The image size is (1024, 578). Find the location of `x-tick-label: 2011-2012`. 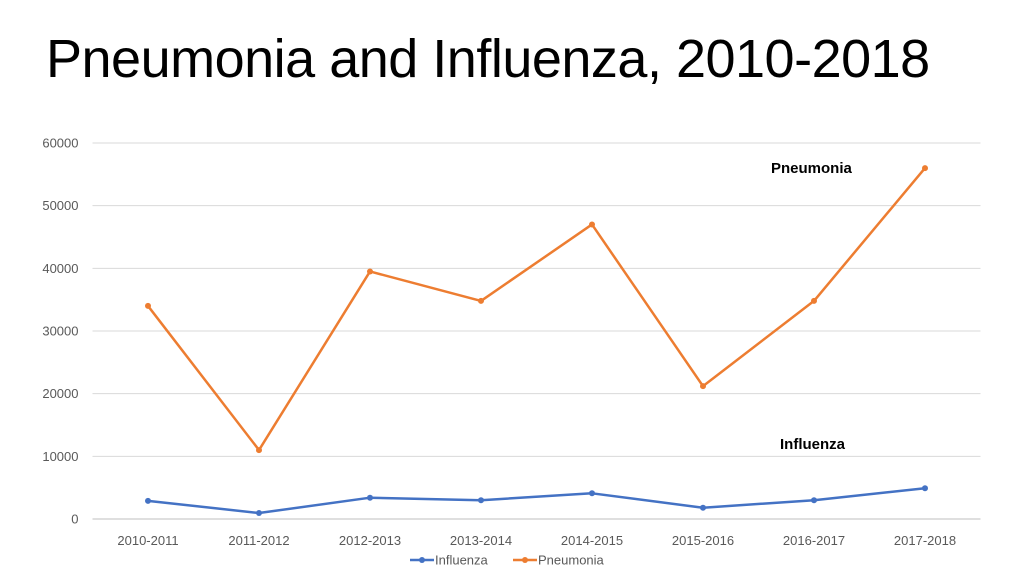

x-tick-label: 2011-2012 is located at coordinates (258, 540).